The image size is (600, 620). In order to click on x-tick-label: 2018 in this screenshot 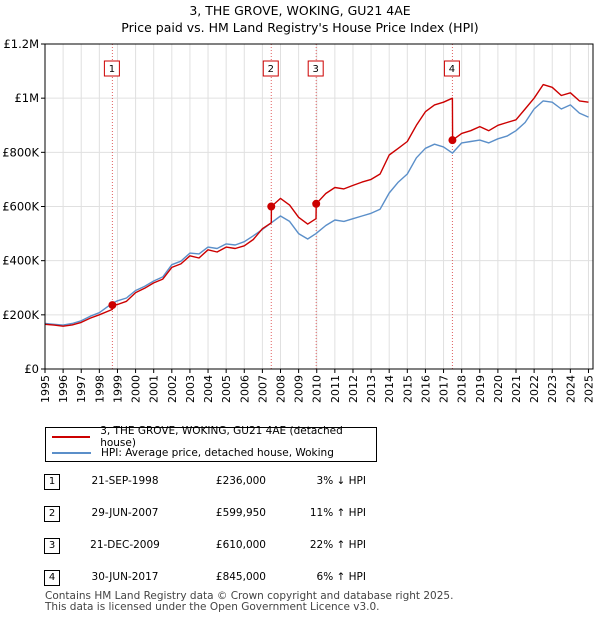, I will do `click(462, 389)`.